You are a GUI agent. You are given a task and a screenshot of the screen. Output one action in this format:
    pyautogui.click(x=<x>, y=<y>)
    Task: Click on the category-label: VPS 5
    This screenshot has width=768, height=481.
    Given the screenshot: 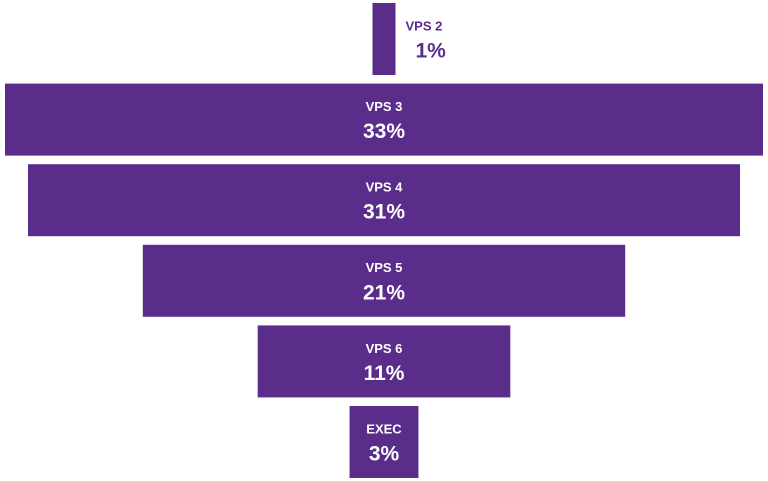 What is the action you would take?
    pyautogui.click(x=384, y=267)
    